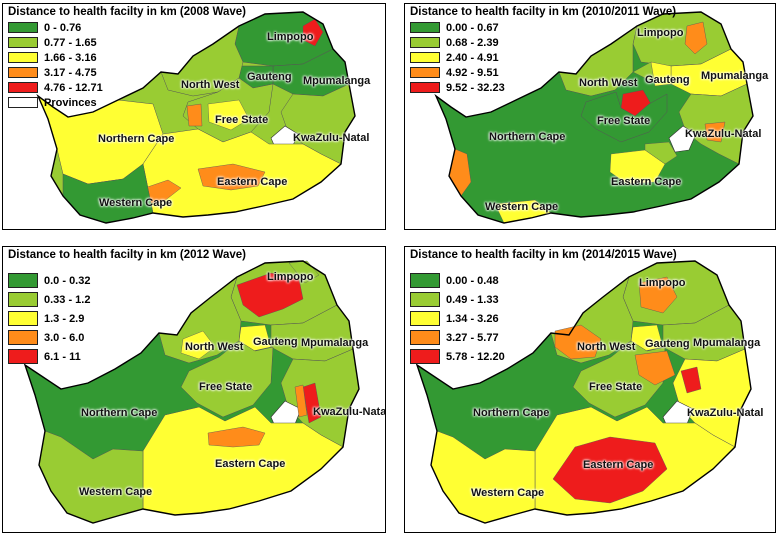 The width and height of the screenshot is (778, 535). What do you see at coordinates (472, 72) in the screenshot?
I see `legend-label: 4.92 - 9.51` at bounding box center [472, 72].